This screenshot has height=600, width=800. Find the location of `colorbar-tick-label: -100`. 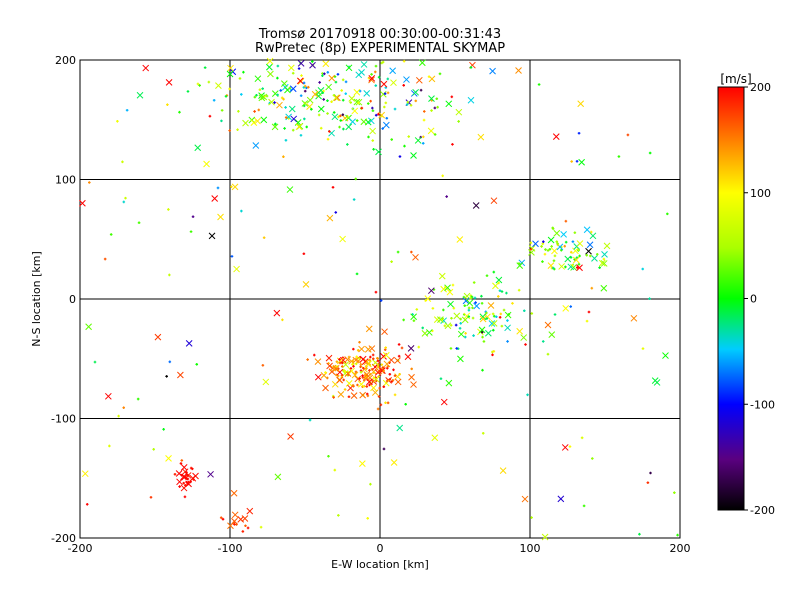

colorbar-tick-label: -100 is located at coordinates (762, 404).